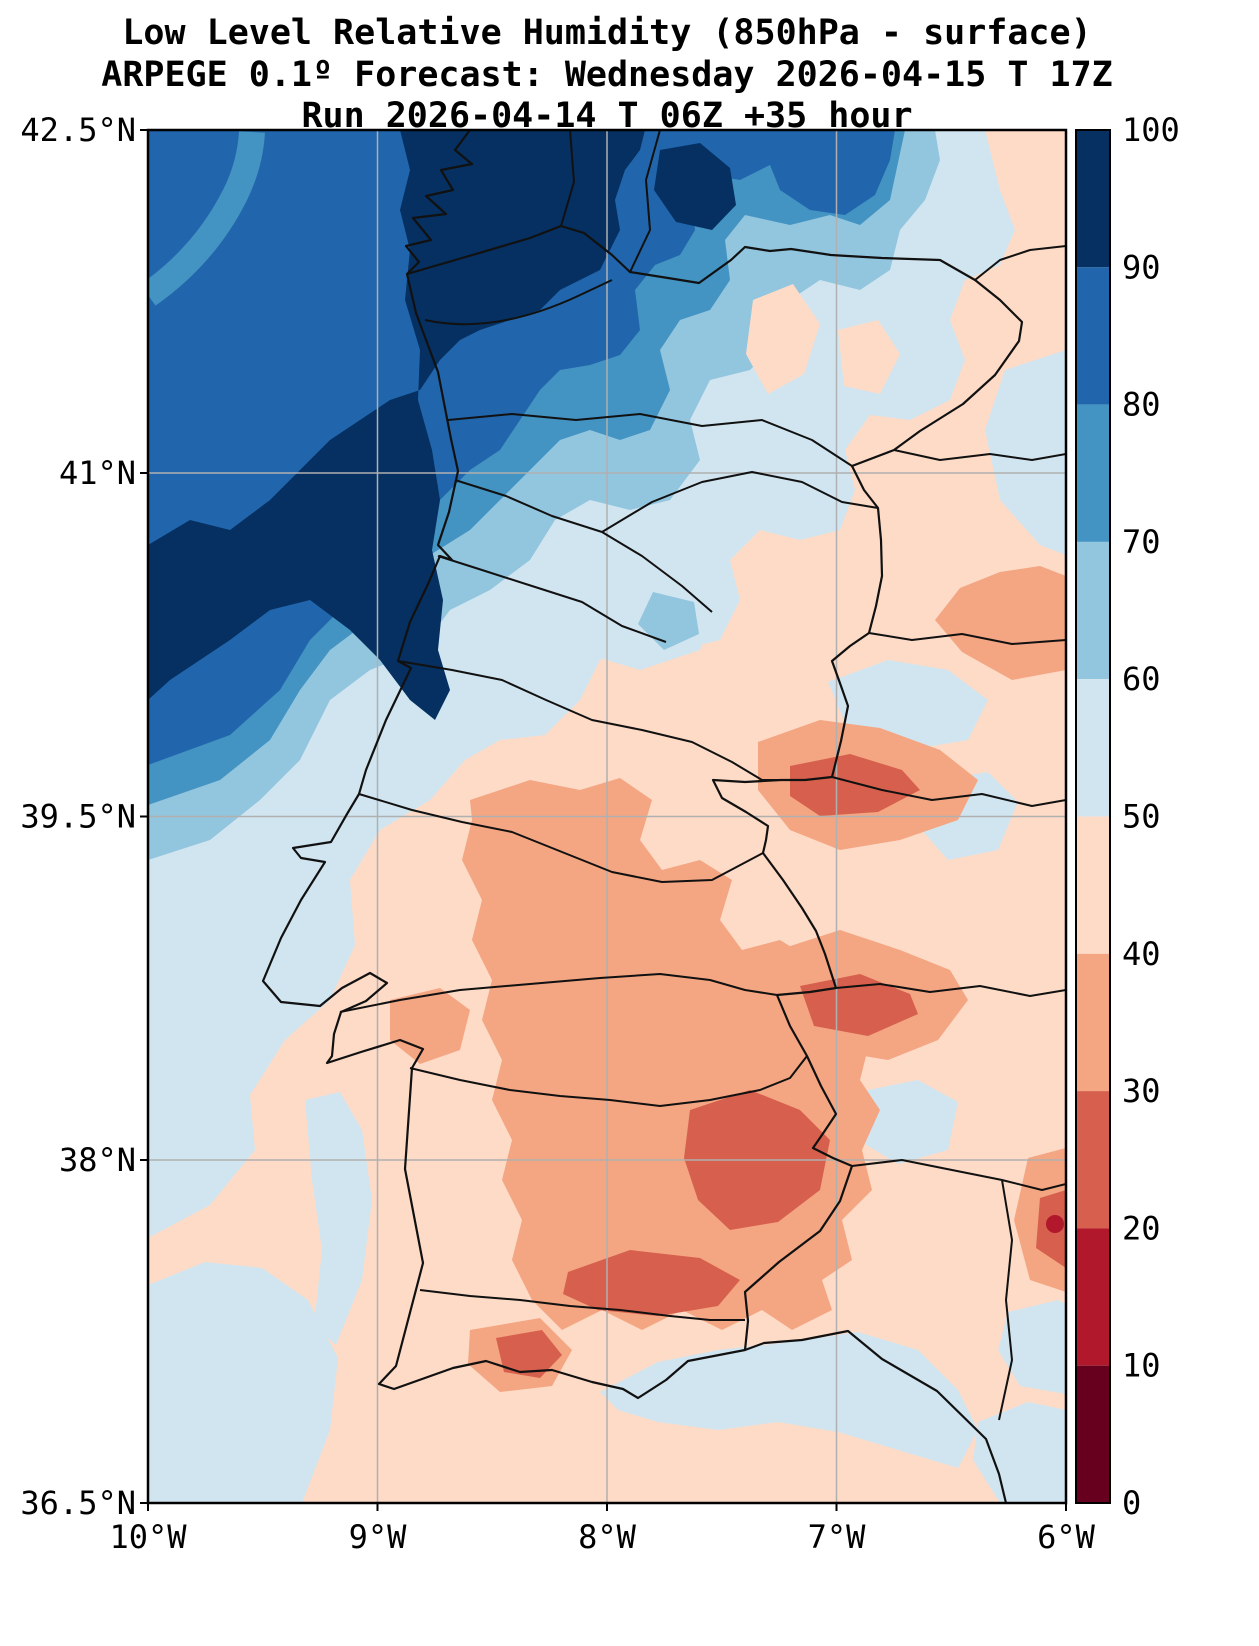 The image size is (1259, 1646). I want to click on field-10-20-dot, so click(1055, 1224).